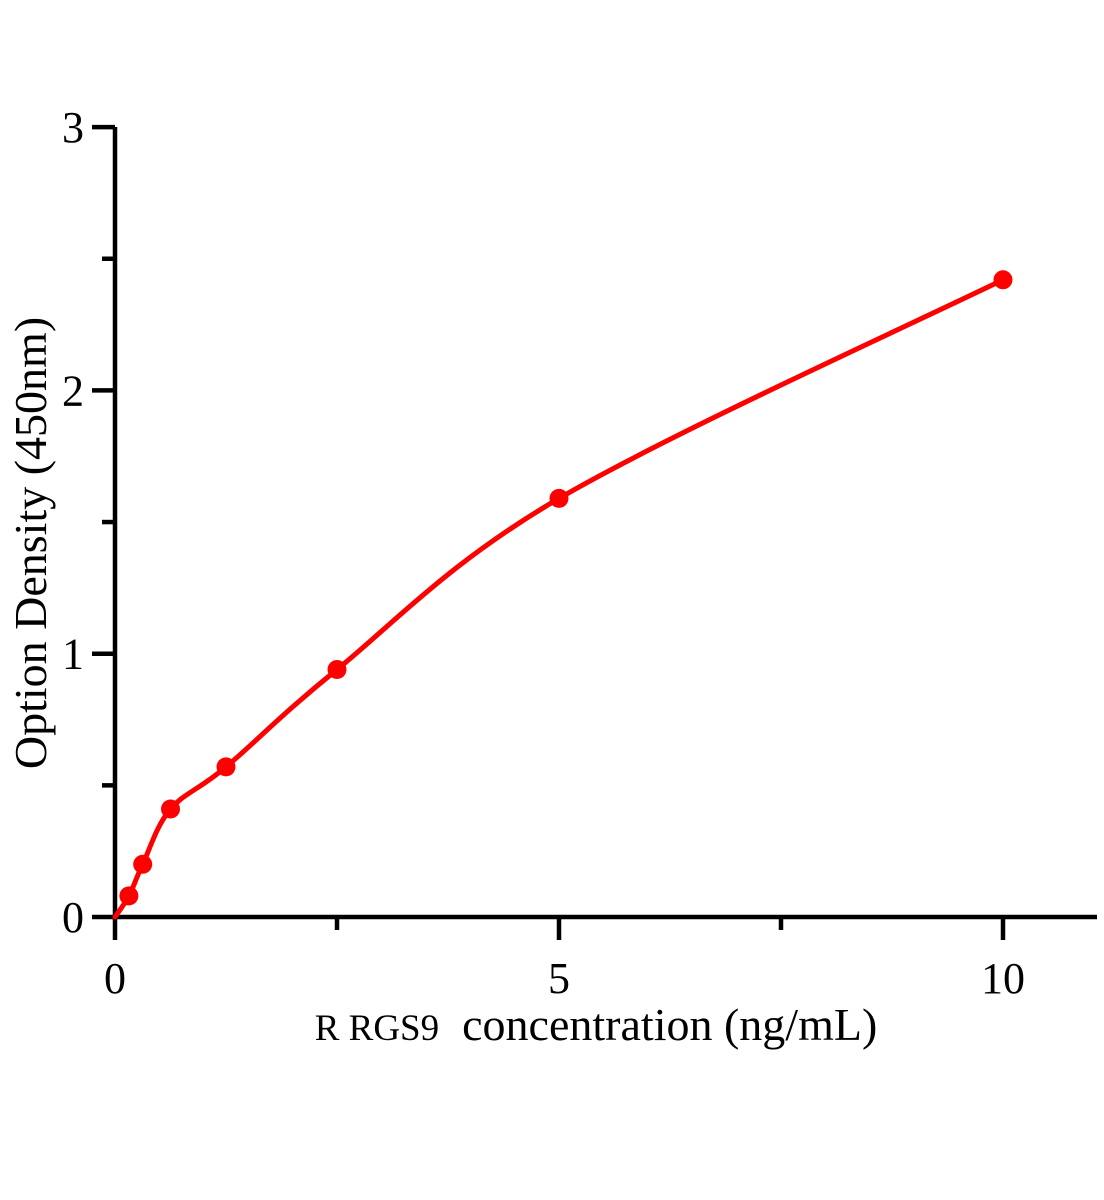  Describe the element at coordinates (377, 1028) in the screenshot. I see `x-axis-title-prefix: R RGS9` at that location.